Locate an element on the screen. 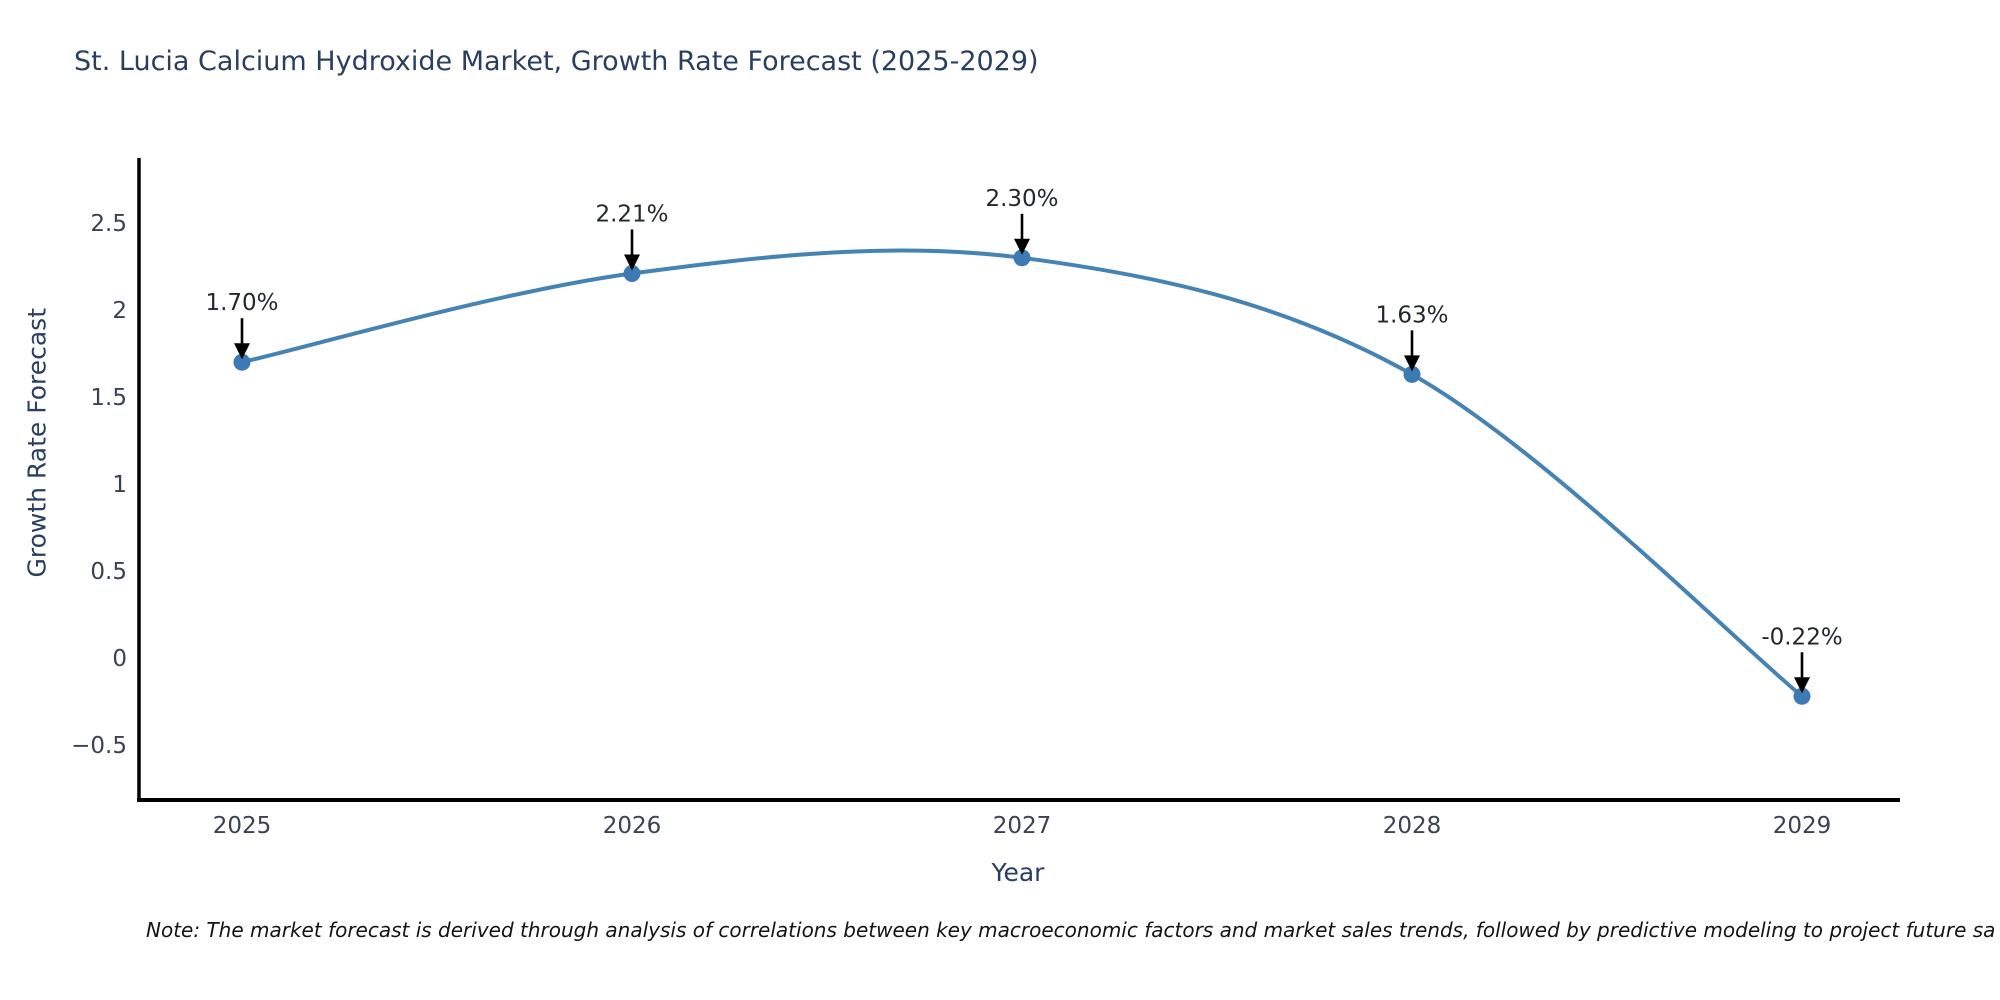  x-tick-label: 2026 is located at coordinates (632, 826).